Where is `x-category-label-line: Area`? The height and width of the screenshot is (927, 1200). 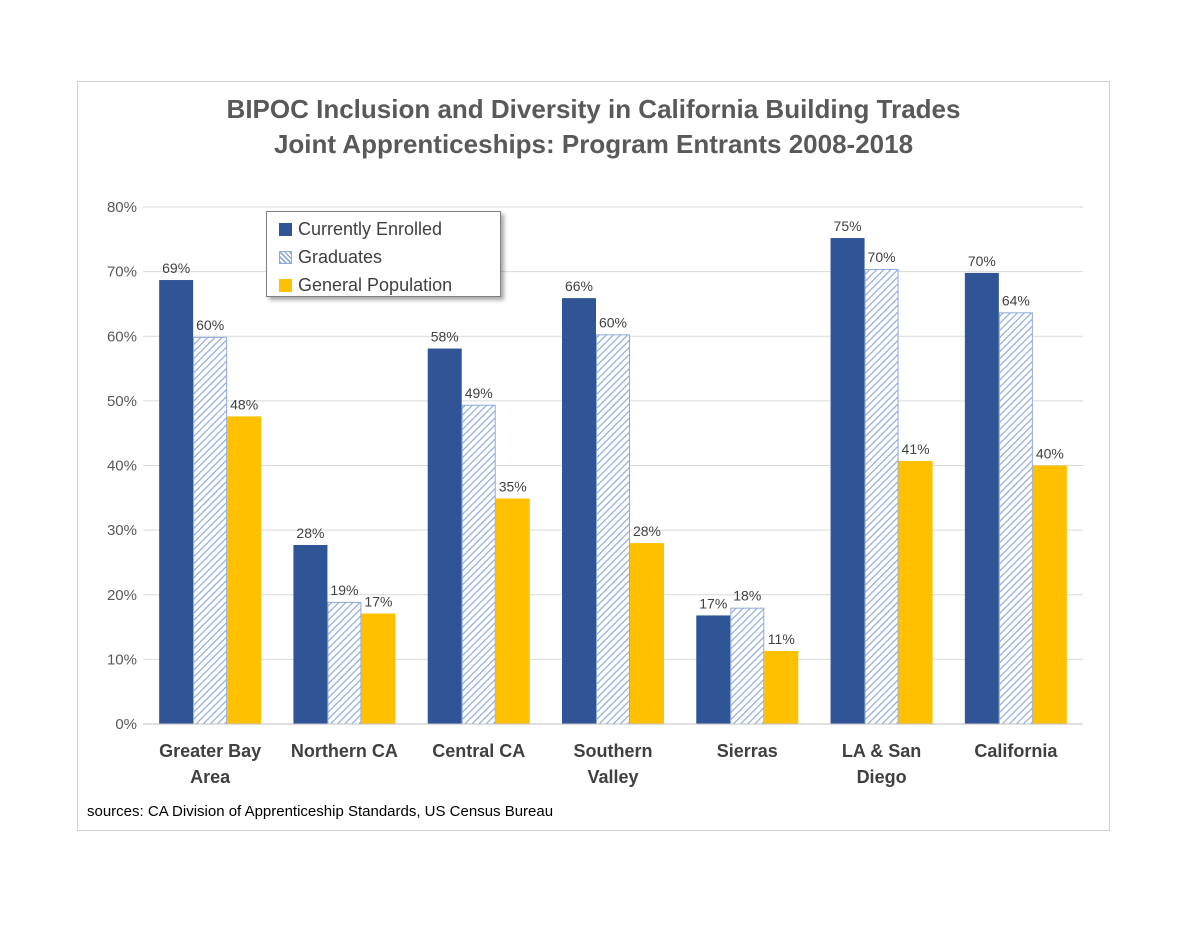 x-category-label-line: Area is located at coordinates (210, 777).